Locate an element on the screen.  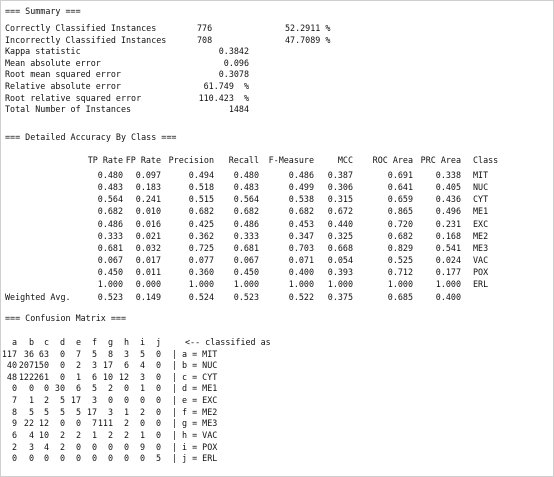
weighted-avg-label: Weighted Avg. is located at coordinates (38, 296).